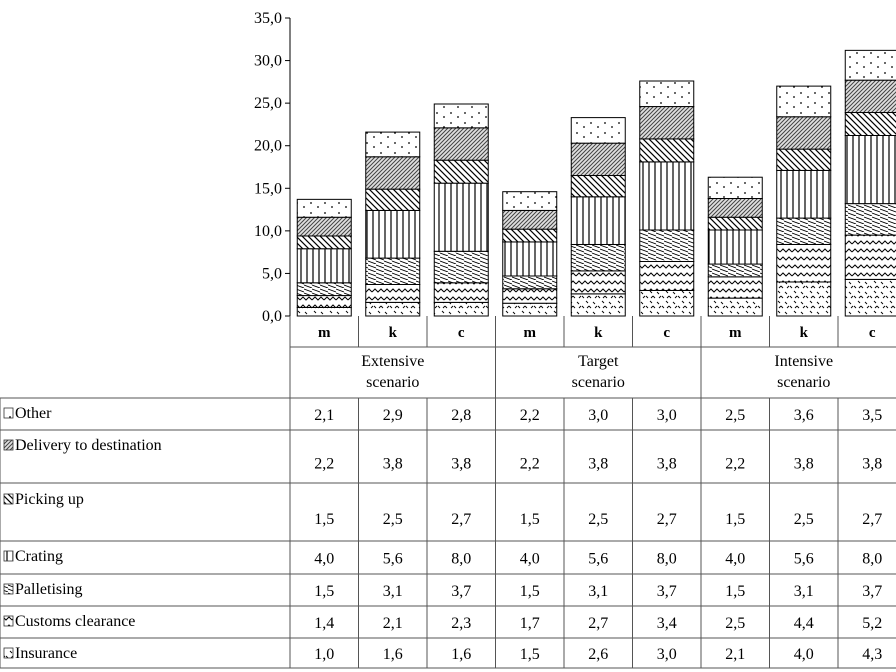 The width and height of the screenshot is (896, 672). I want to click on value-cell: 1,4, so click(324, 623).